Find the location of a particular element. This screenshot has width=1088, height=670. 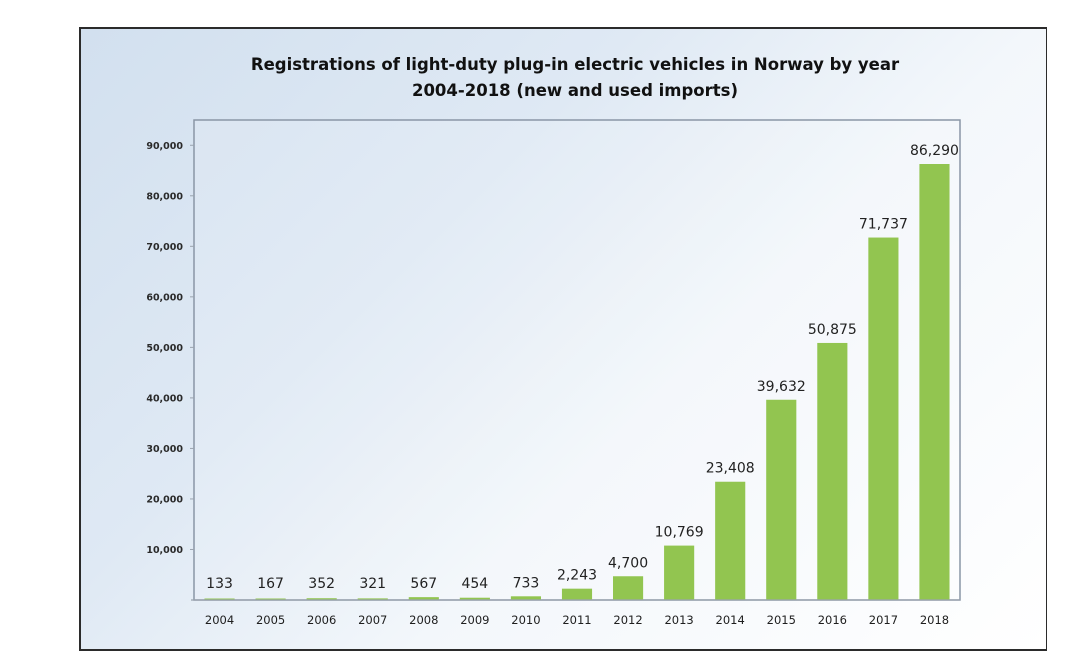

data-label: 321 is located at coordinates (372, 584).